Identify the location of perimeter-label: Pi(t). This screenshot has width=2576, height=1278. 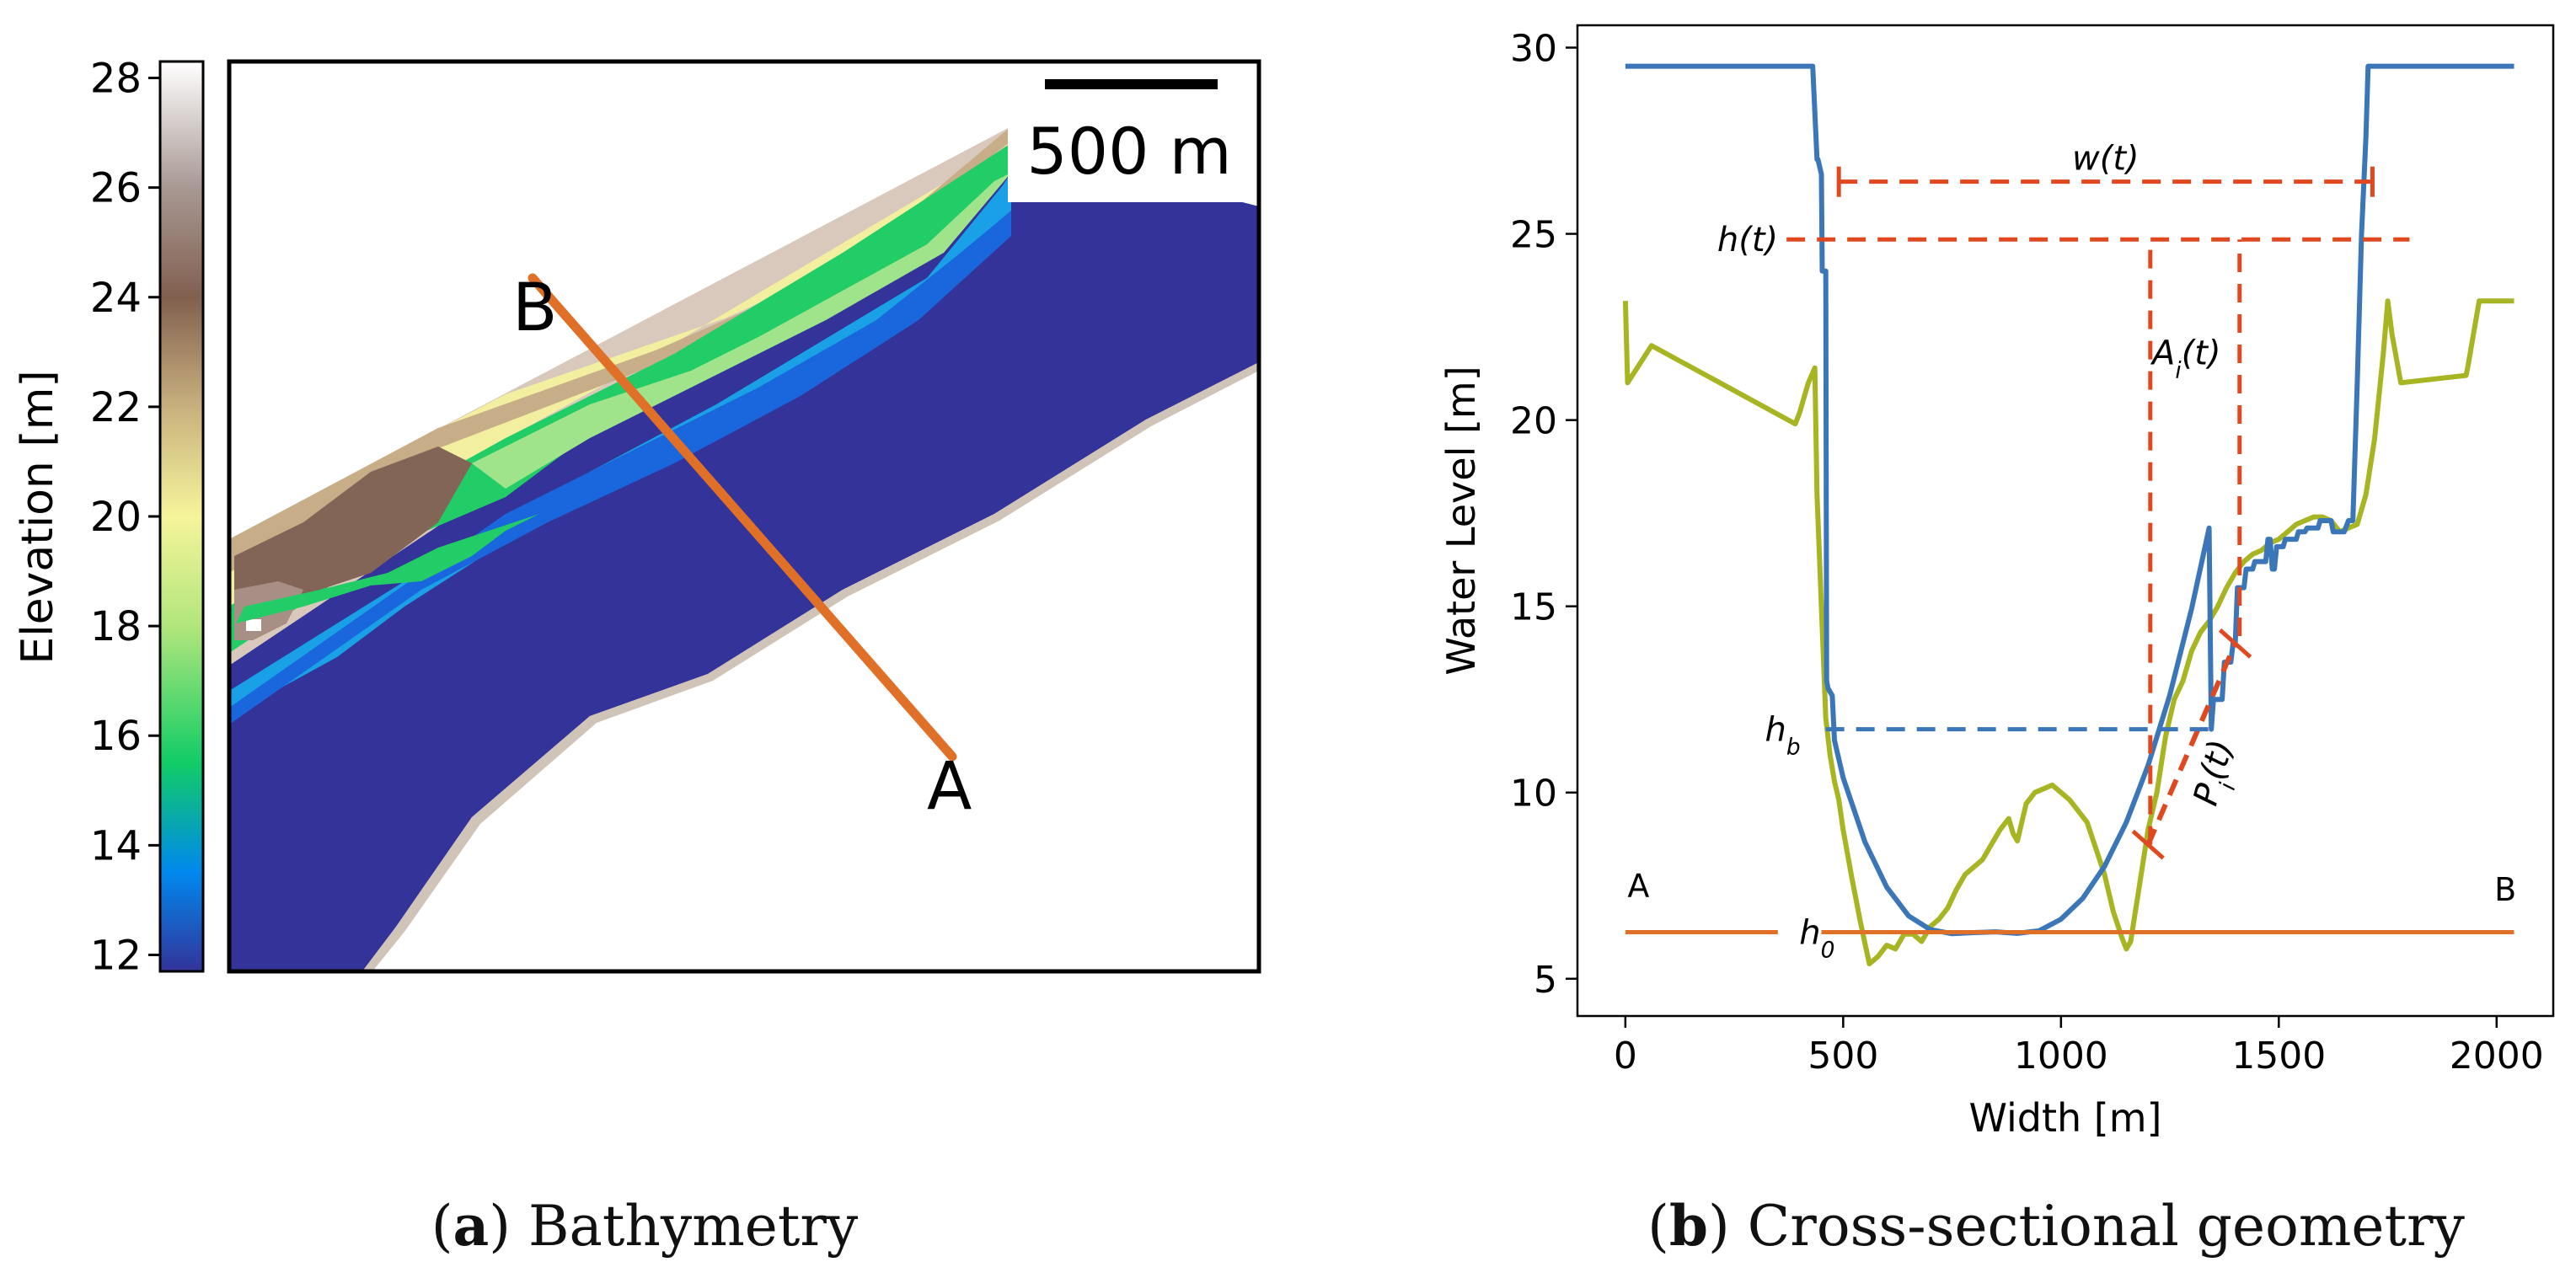
(2219, 773).